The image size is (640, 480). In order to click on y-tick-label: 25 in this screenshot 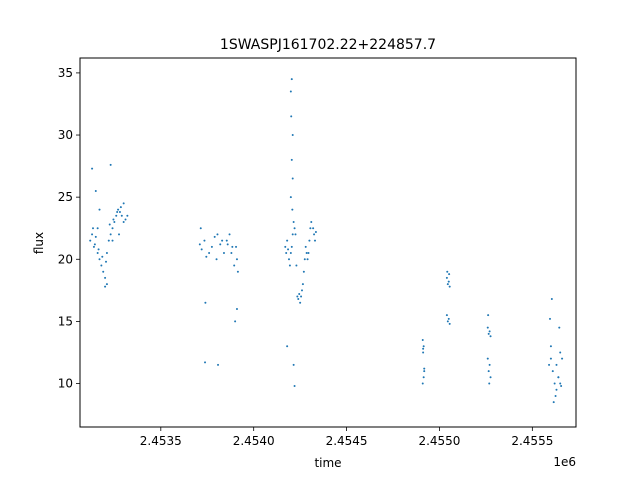, I will do `click(65, 197)`.